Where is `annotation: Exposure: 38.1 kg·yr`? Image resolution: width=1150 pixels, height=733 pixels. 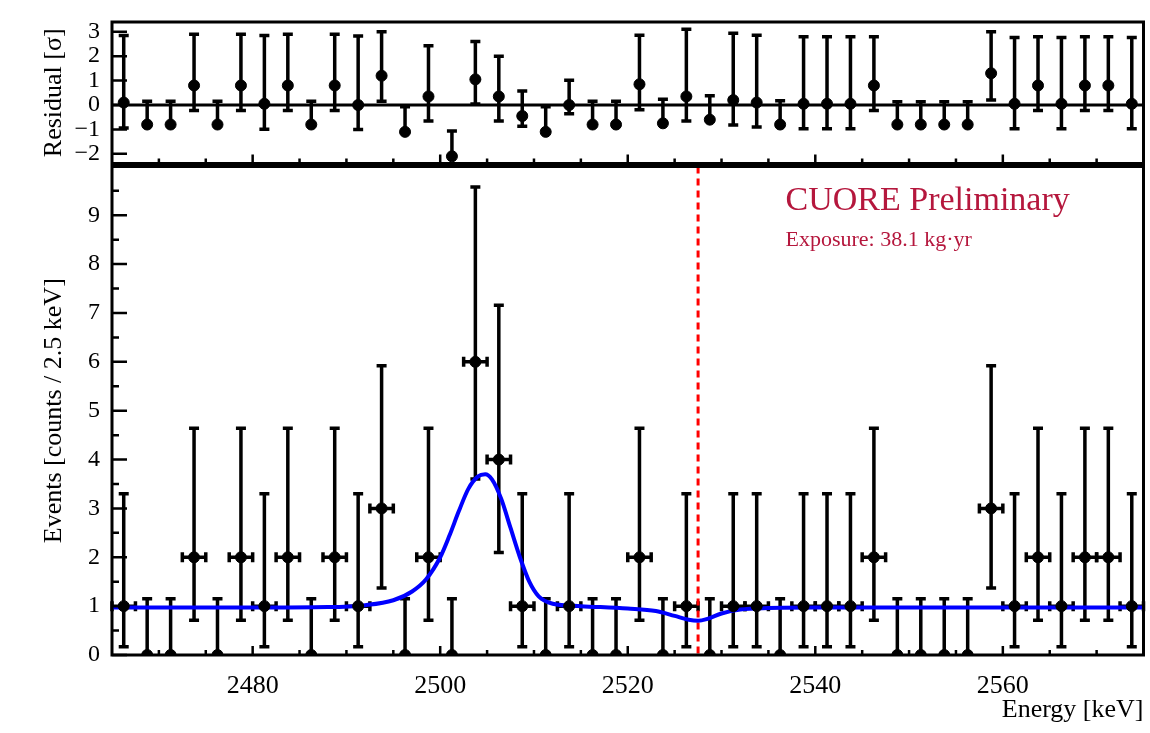
annotation: Exposure: 38.1 kg·yr is located at coordinates (879, 239).